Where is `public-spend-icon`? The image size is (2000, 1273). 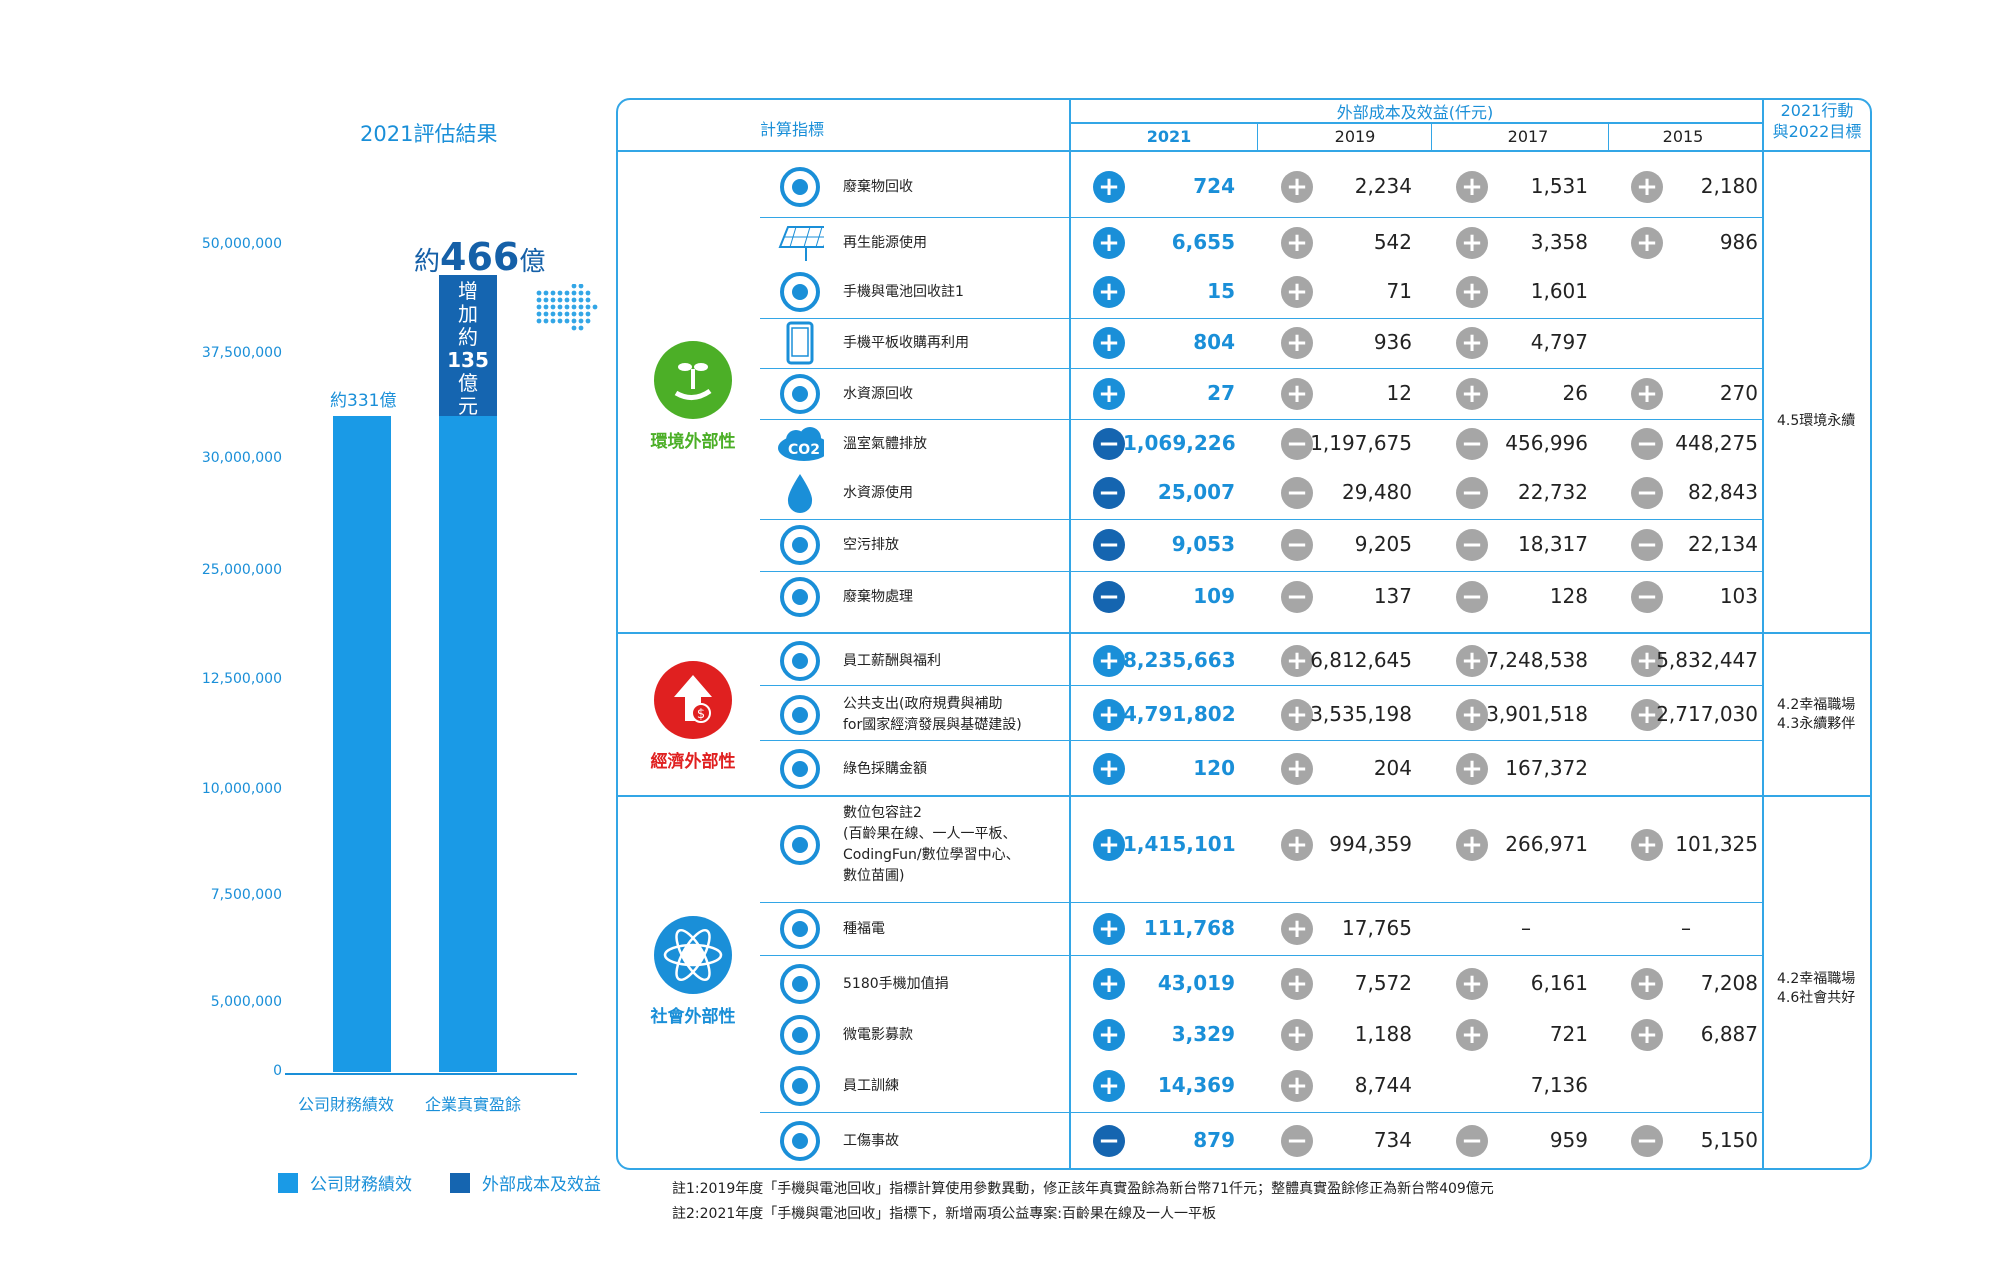
public-spend-icon is located at coordinates (800, 715).